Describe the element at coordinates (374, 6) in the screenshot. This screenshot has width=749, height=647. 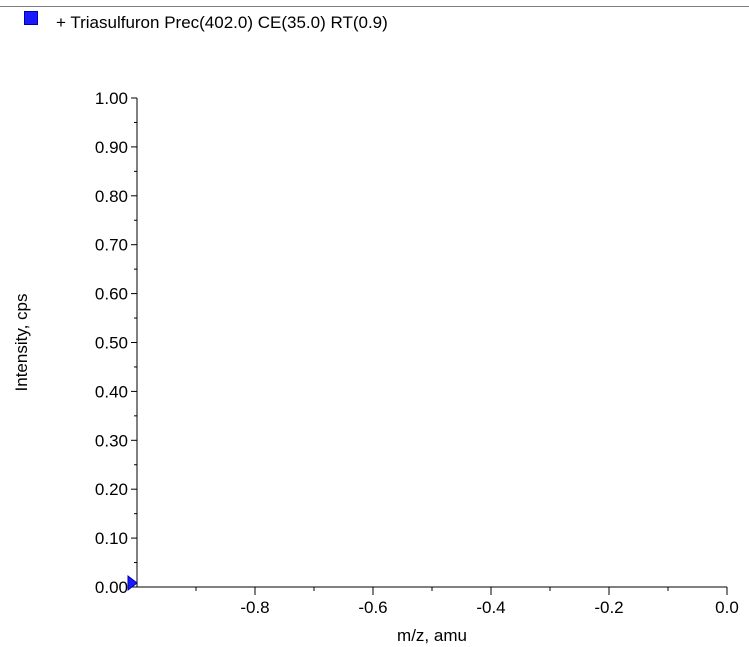
I see `frame-top-border` at that location.